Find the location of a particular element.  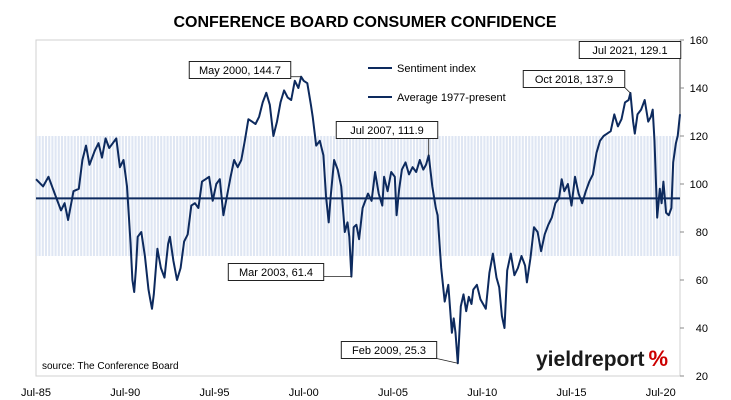

annotation-label: Oct 2018, 137.9 is located at coordinates (574, 80).